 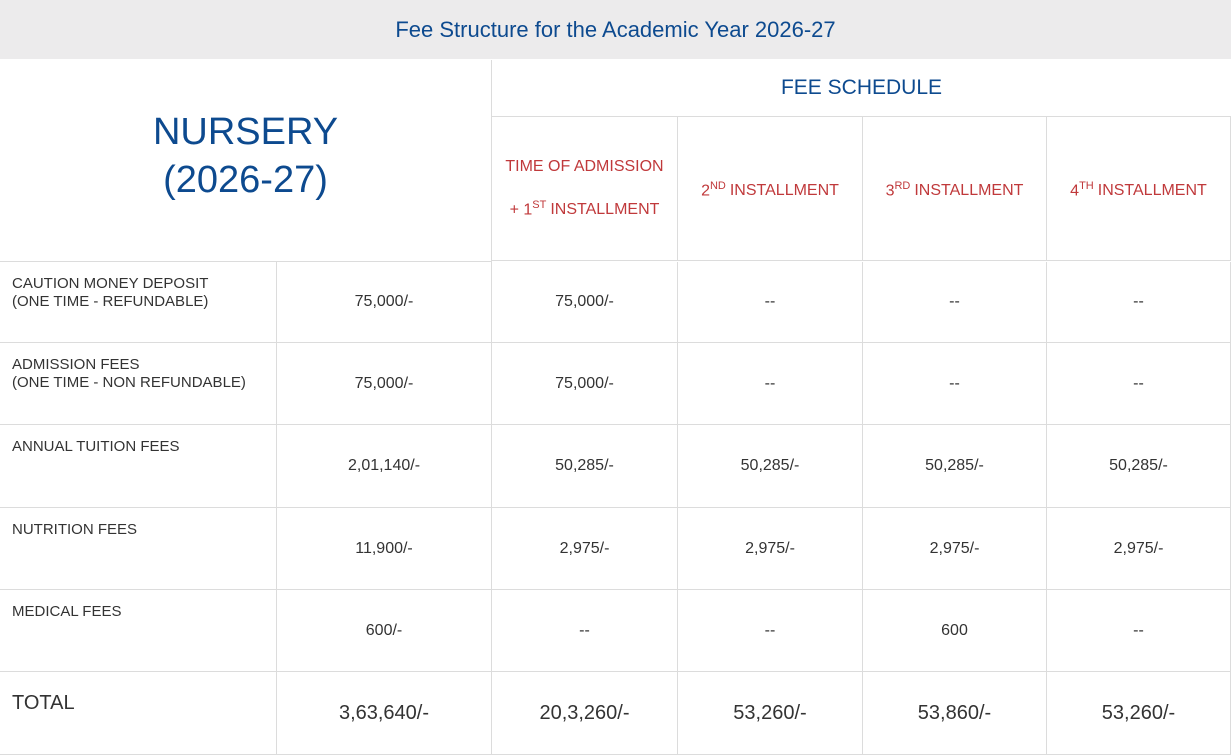 What do you see at coordinates (585, 713) in the screenshot?
I see `schedule-amount: 20,3,260/-` at bounding box center [585, 713].